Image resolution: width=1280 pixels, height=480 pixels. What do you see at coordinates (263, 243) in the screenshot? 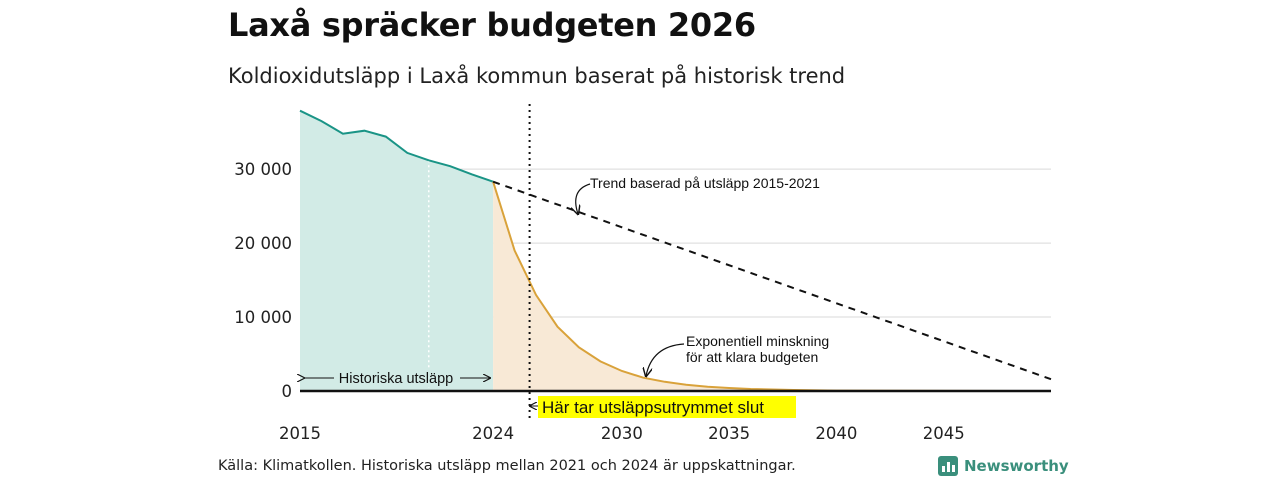
I see `y-tick-label: 20 000` at bounding box center [263, 243].